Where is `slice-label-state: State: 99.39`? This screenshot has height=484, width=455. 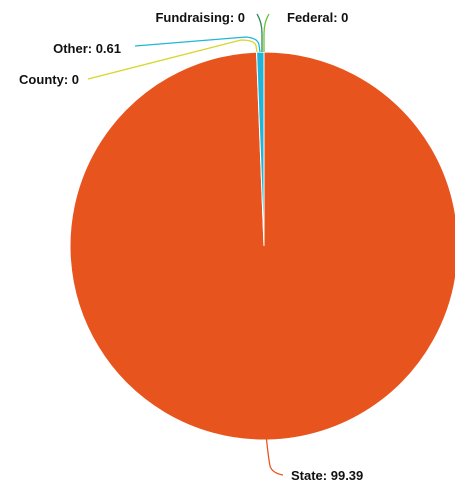
slice-label-state: State: 99.39 is located at coordinates (327, 475).